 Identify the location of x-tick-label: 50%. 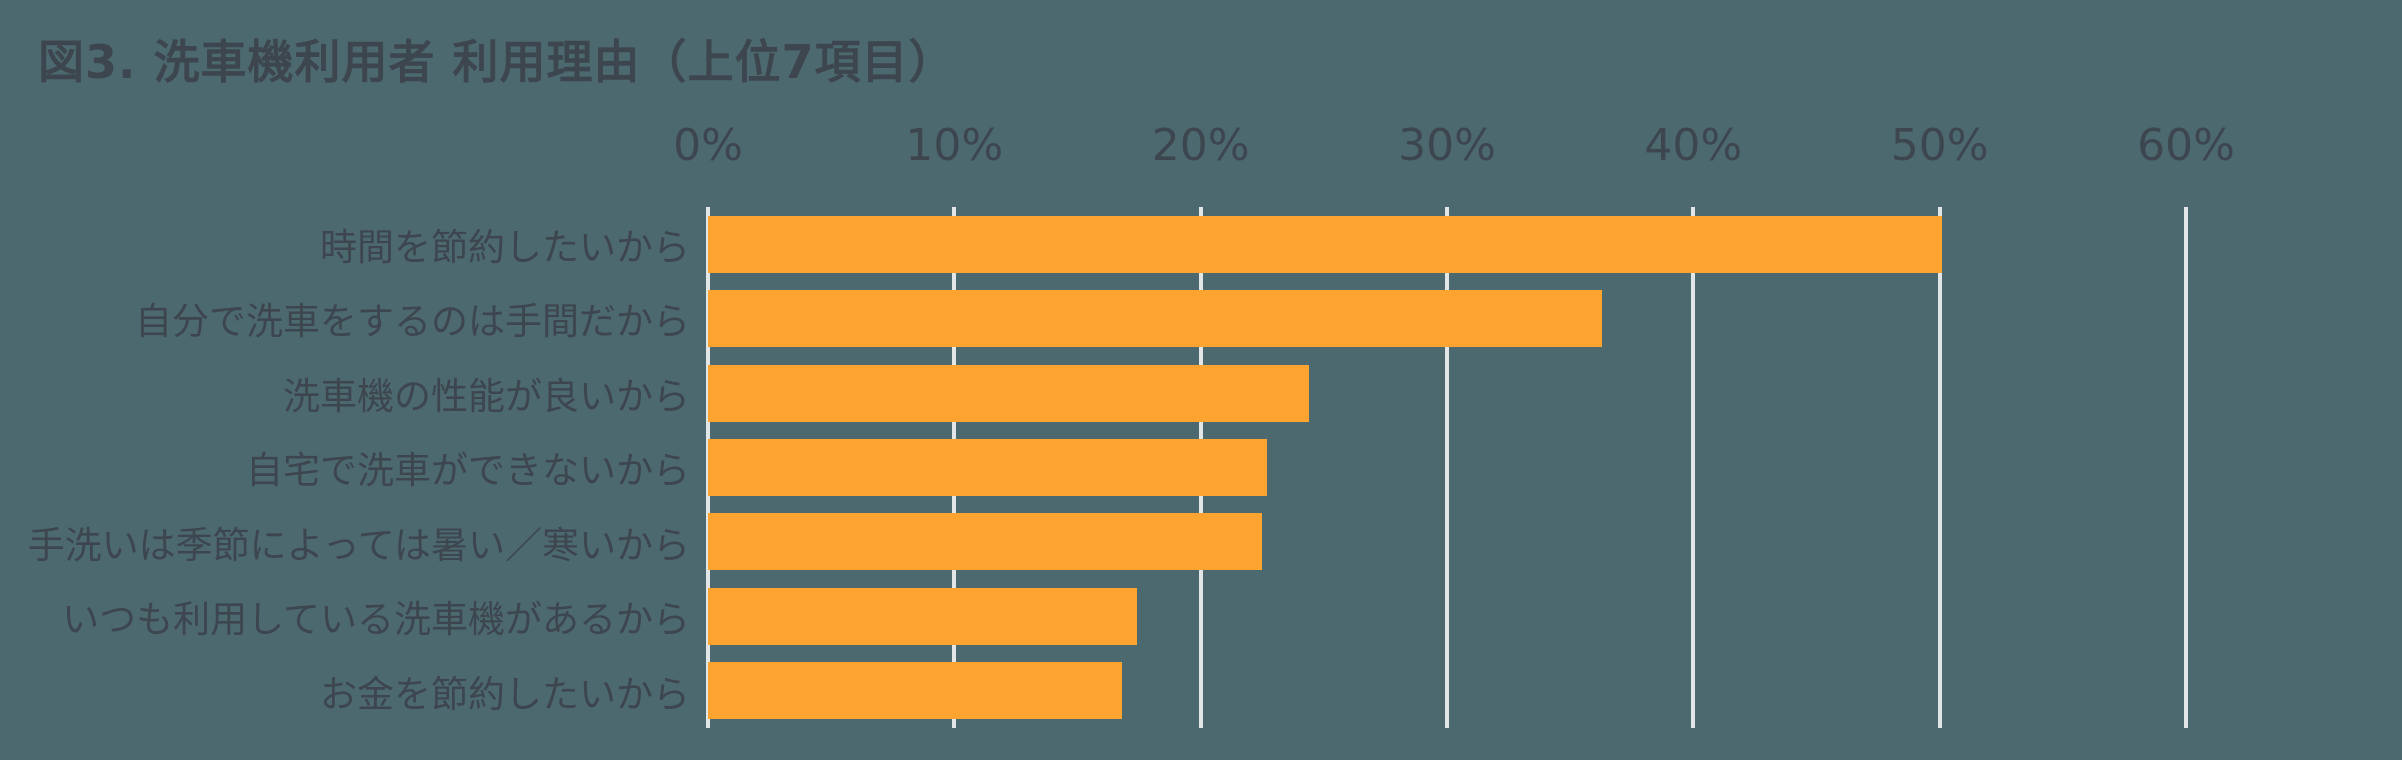
(1939, 145).